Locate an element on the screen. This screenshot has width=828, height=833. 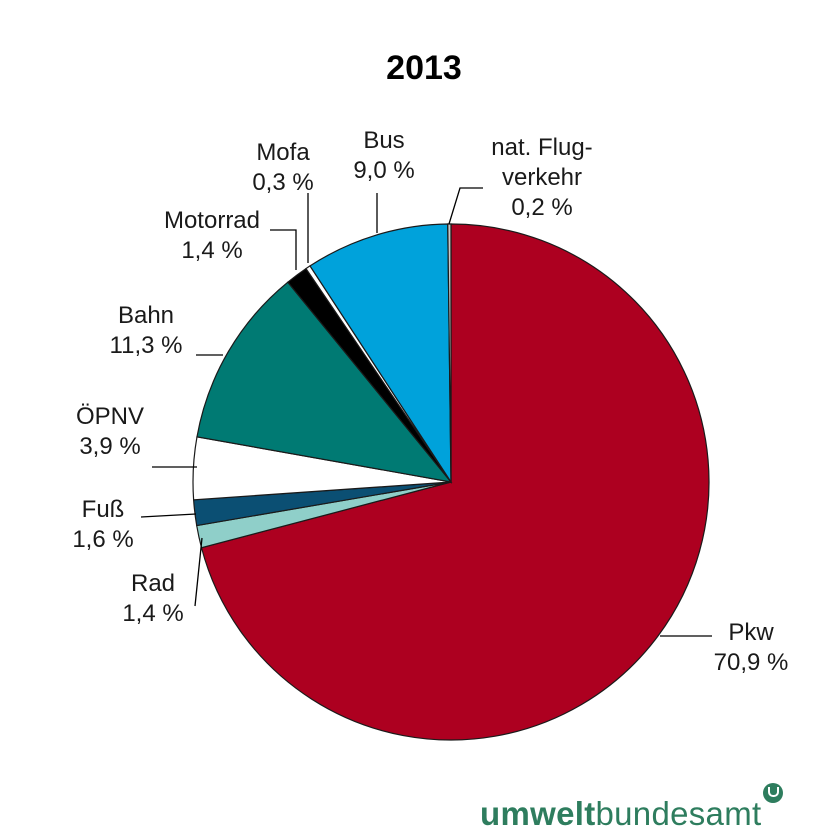
slice-label-line: Pkw is located at coordinates (751, 632).